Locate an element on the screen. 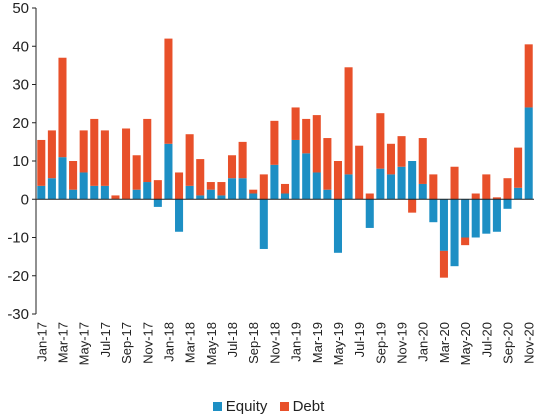  x-tick-label: May-17 is located at coordinates (84, 343).